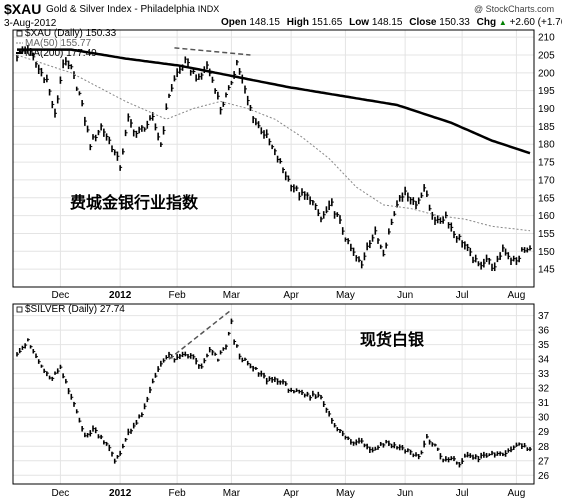 The height and width of the screenshot is (504, 562). I want to click on ticker-symbol: $XAU, so click(23, 9).